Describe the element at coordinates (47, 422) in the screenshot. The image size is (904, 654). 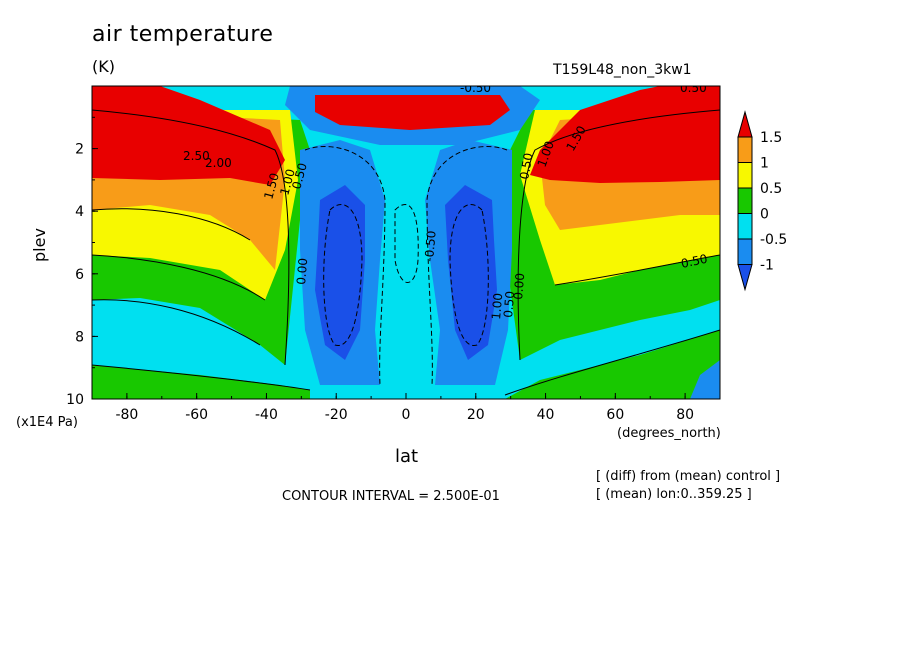
I see `y-axis-unit: (x1E4 Pa)` at that location.